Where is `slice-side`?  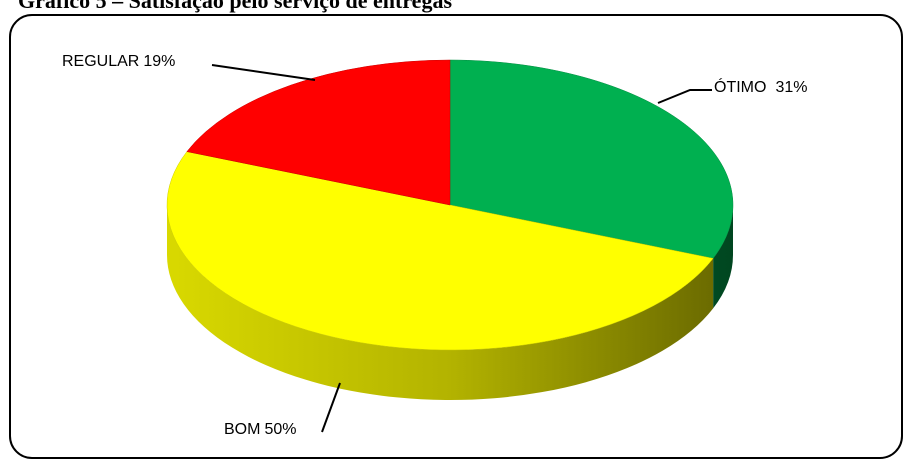
slice-side is located at coordinates (723, 257).